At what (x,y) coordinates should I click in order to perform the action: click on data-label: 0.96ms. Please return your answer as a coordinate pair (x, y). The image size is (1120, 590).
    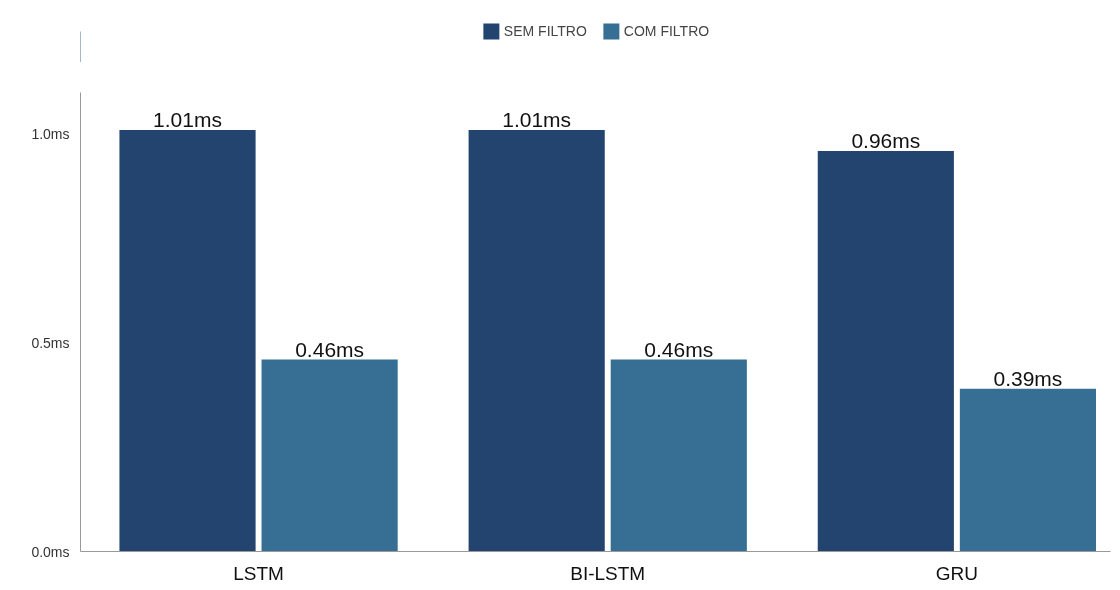
    Looking at the image, I should click on (886, 140).